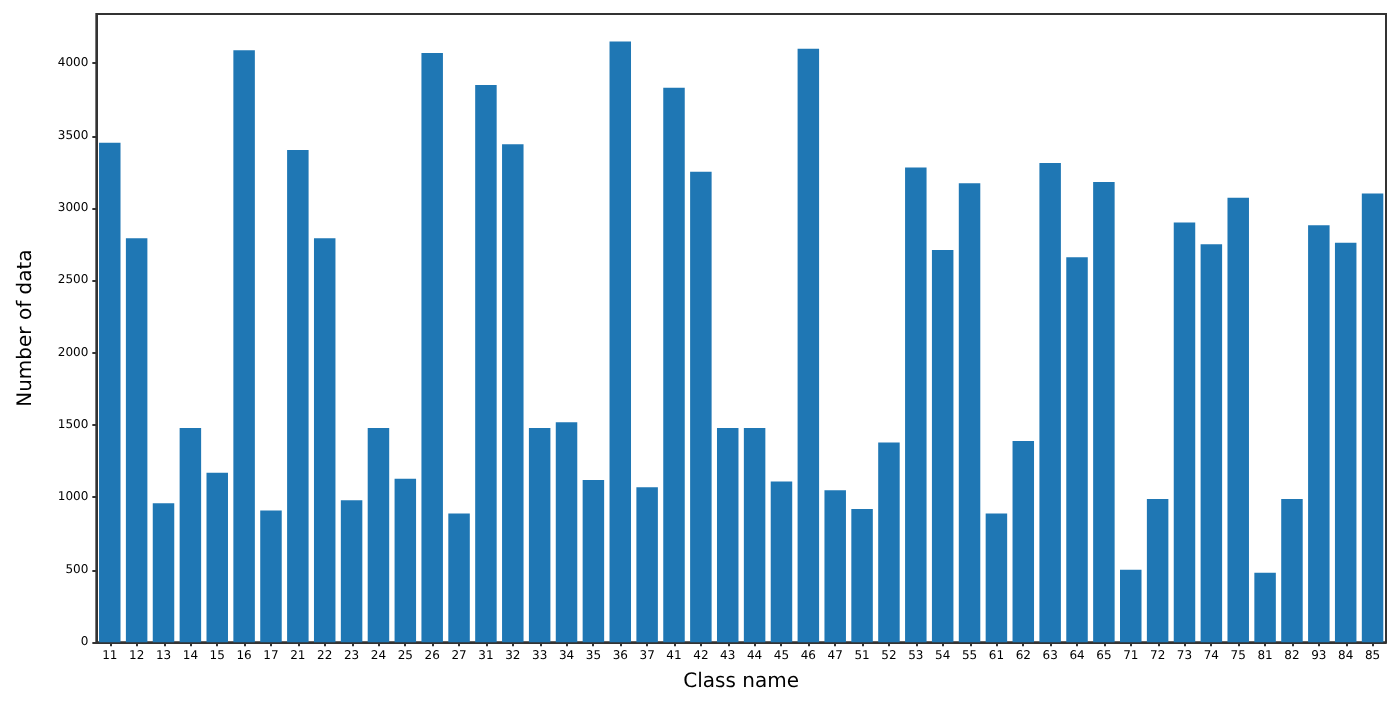  I want to click on y-axis-title: Number of data, so click(26, 328).